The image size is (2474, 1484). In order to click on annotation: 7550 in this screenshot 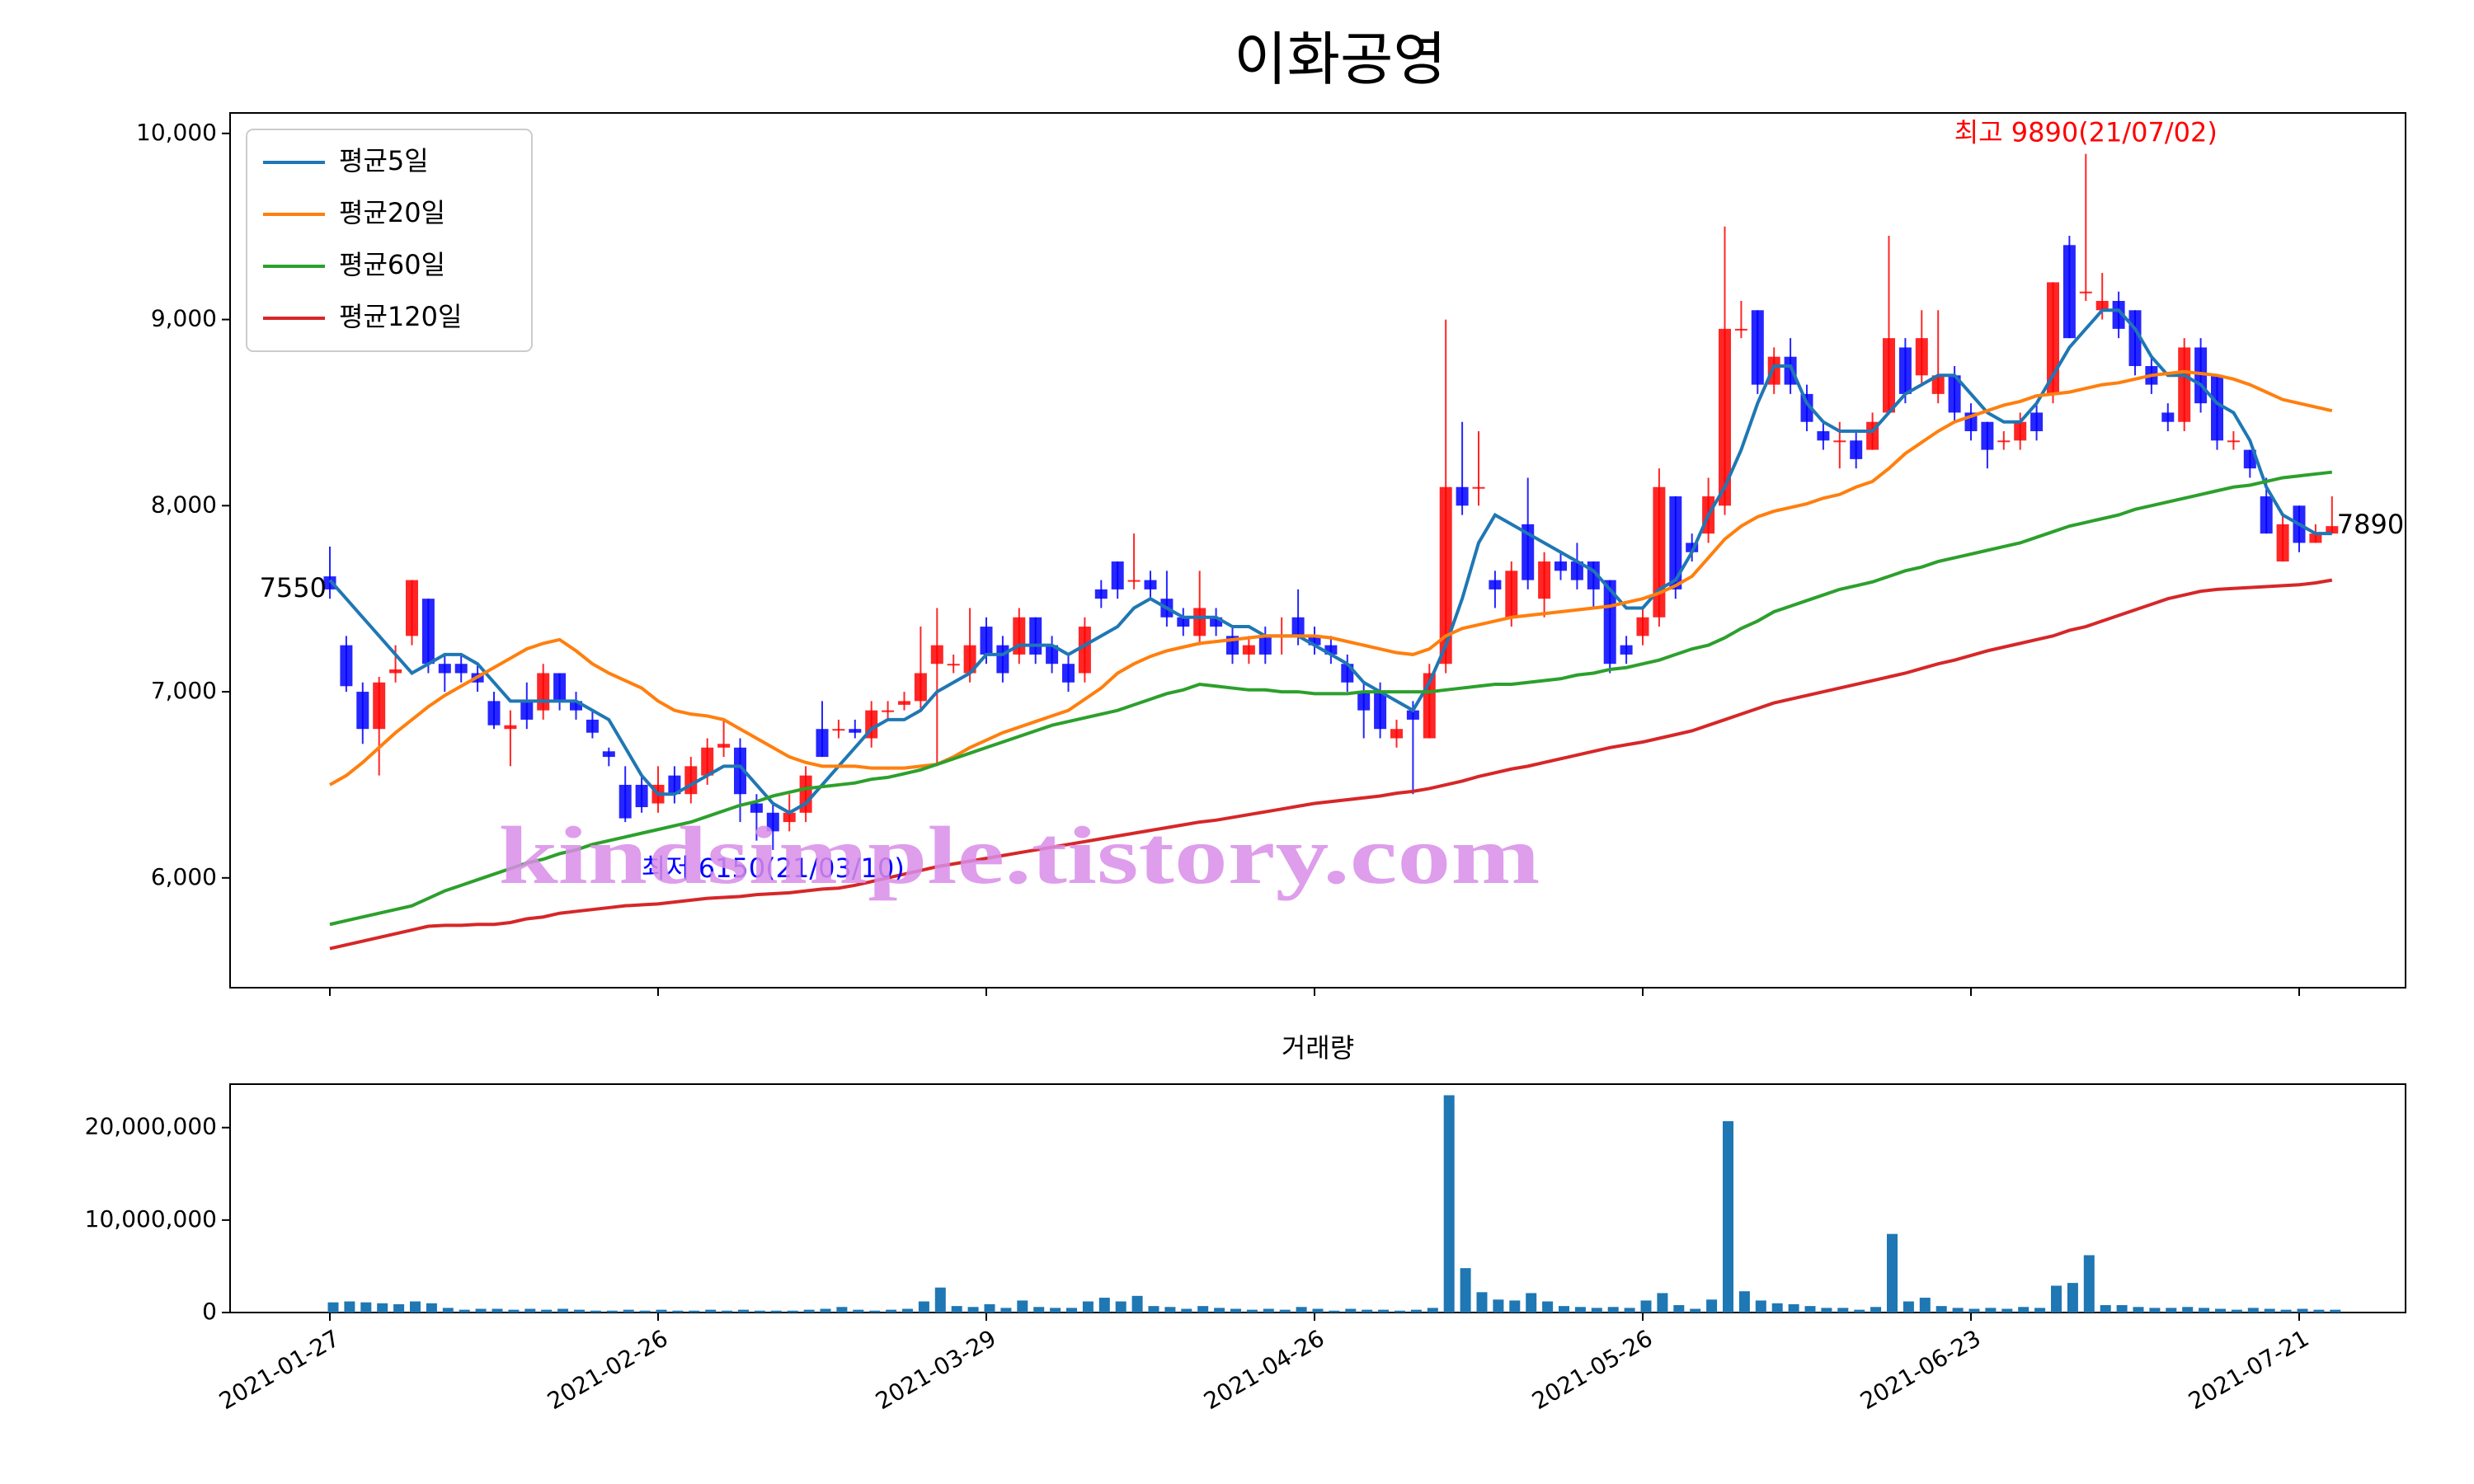, I will do `click(293, 587)`.